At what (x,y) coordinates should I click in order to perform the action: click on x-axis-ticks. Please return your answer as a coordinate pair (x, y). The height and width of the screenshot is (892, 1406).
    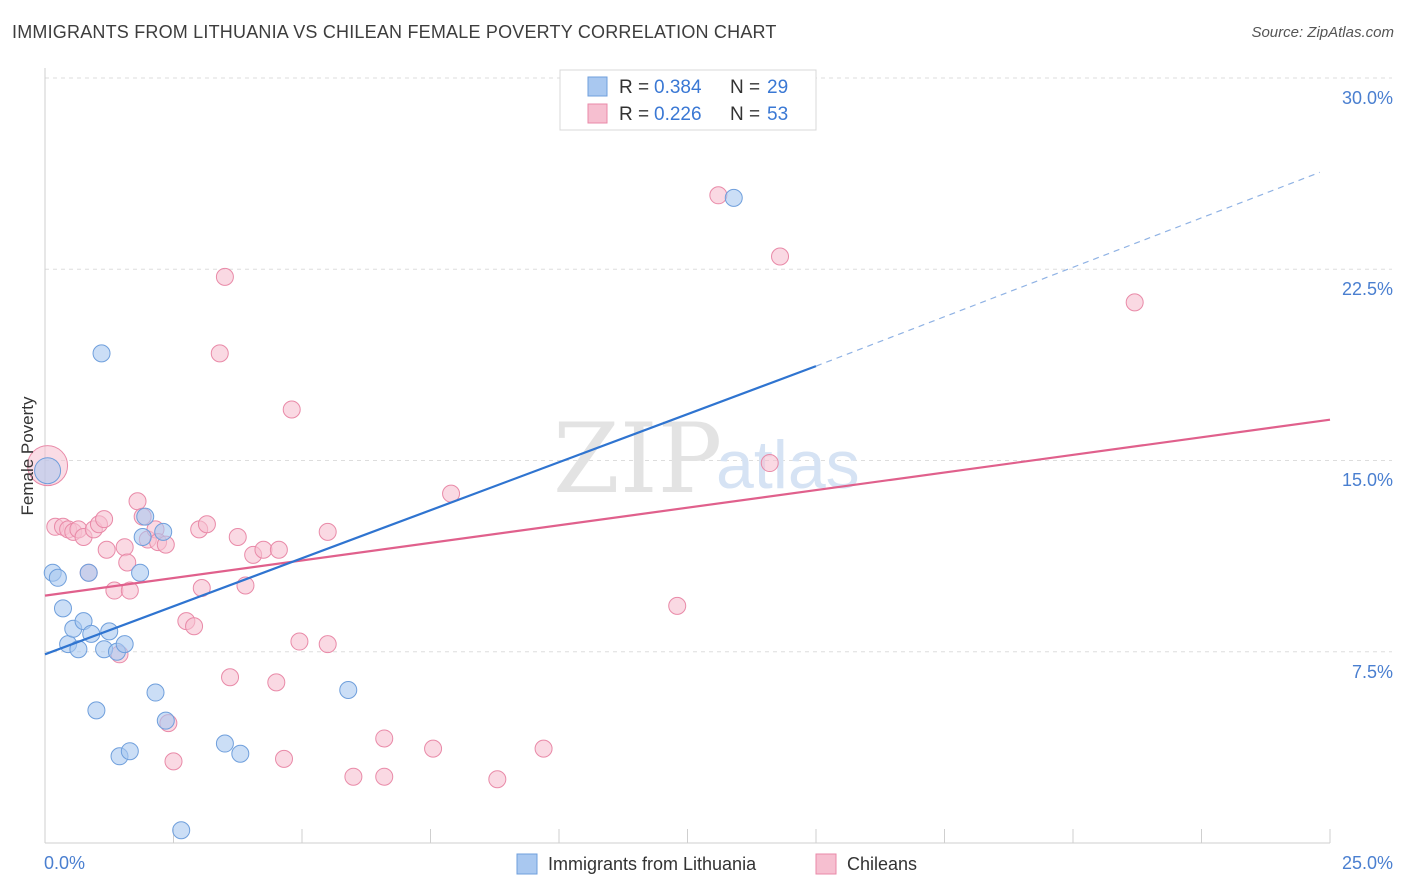
    Looking at the image, I should click on (687, 836).